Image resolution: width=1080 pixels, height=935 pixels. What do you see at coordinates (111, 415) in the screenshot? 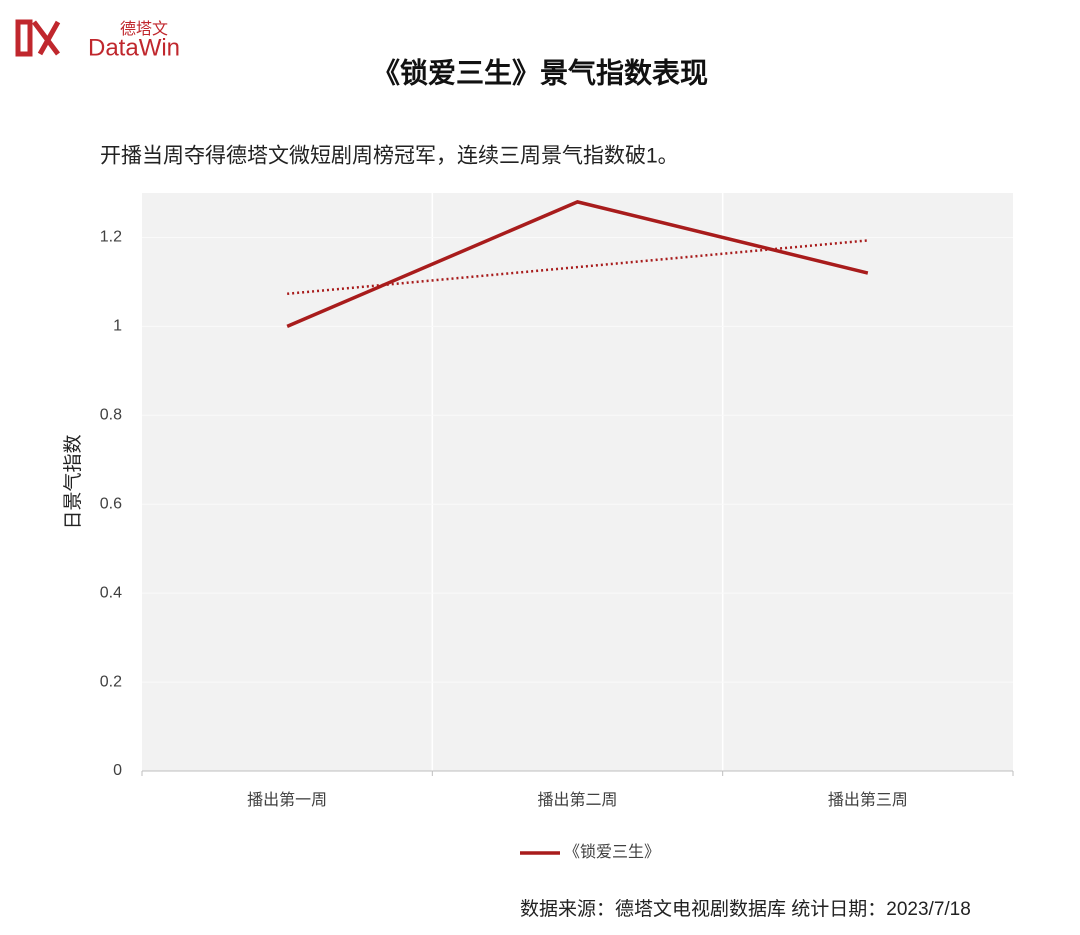
I see `y-tick-label: 0.8` at bounding box center [111, 415].